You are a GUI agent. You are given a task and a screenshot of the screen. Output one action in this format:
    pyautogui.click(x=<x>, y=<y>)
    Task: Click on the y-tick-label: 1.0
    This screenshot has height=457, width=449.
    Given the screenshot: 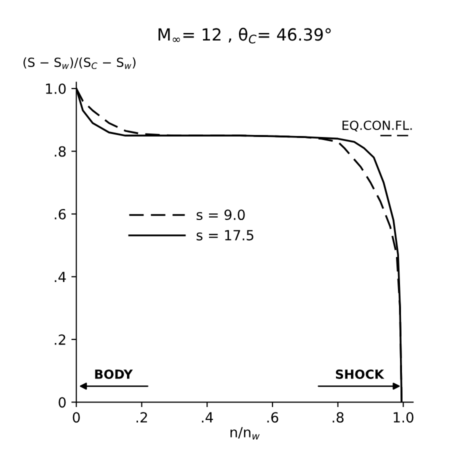 What is the action you would take?
    pyautogui.click(x=56, y=89)
    